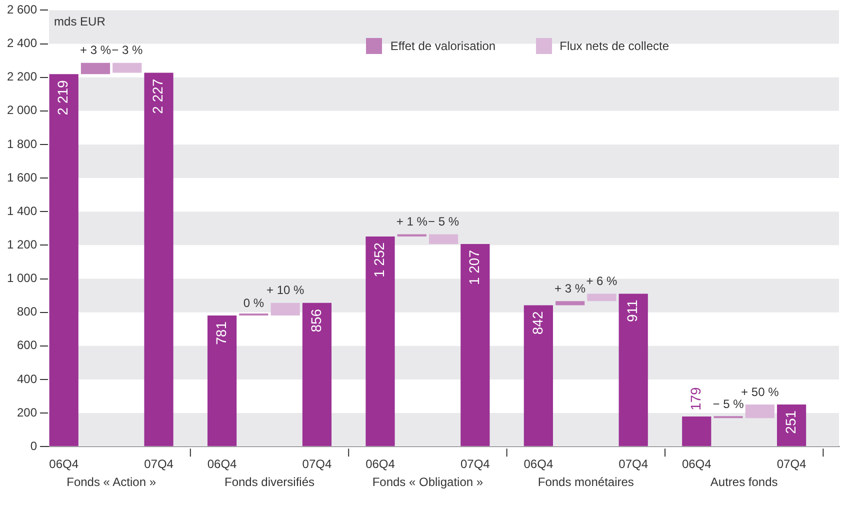 Image resolution: width=851 pixels, height=505 pixels. I want to click on text: Autres fonds, so click(744, 481).